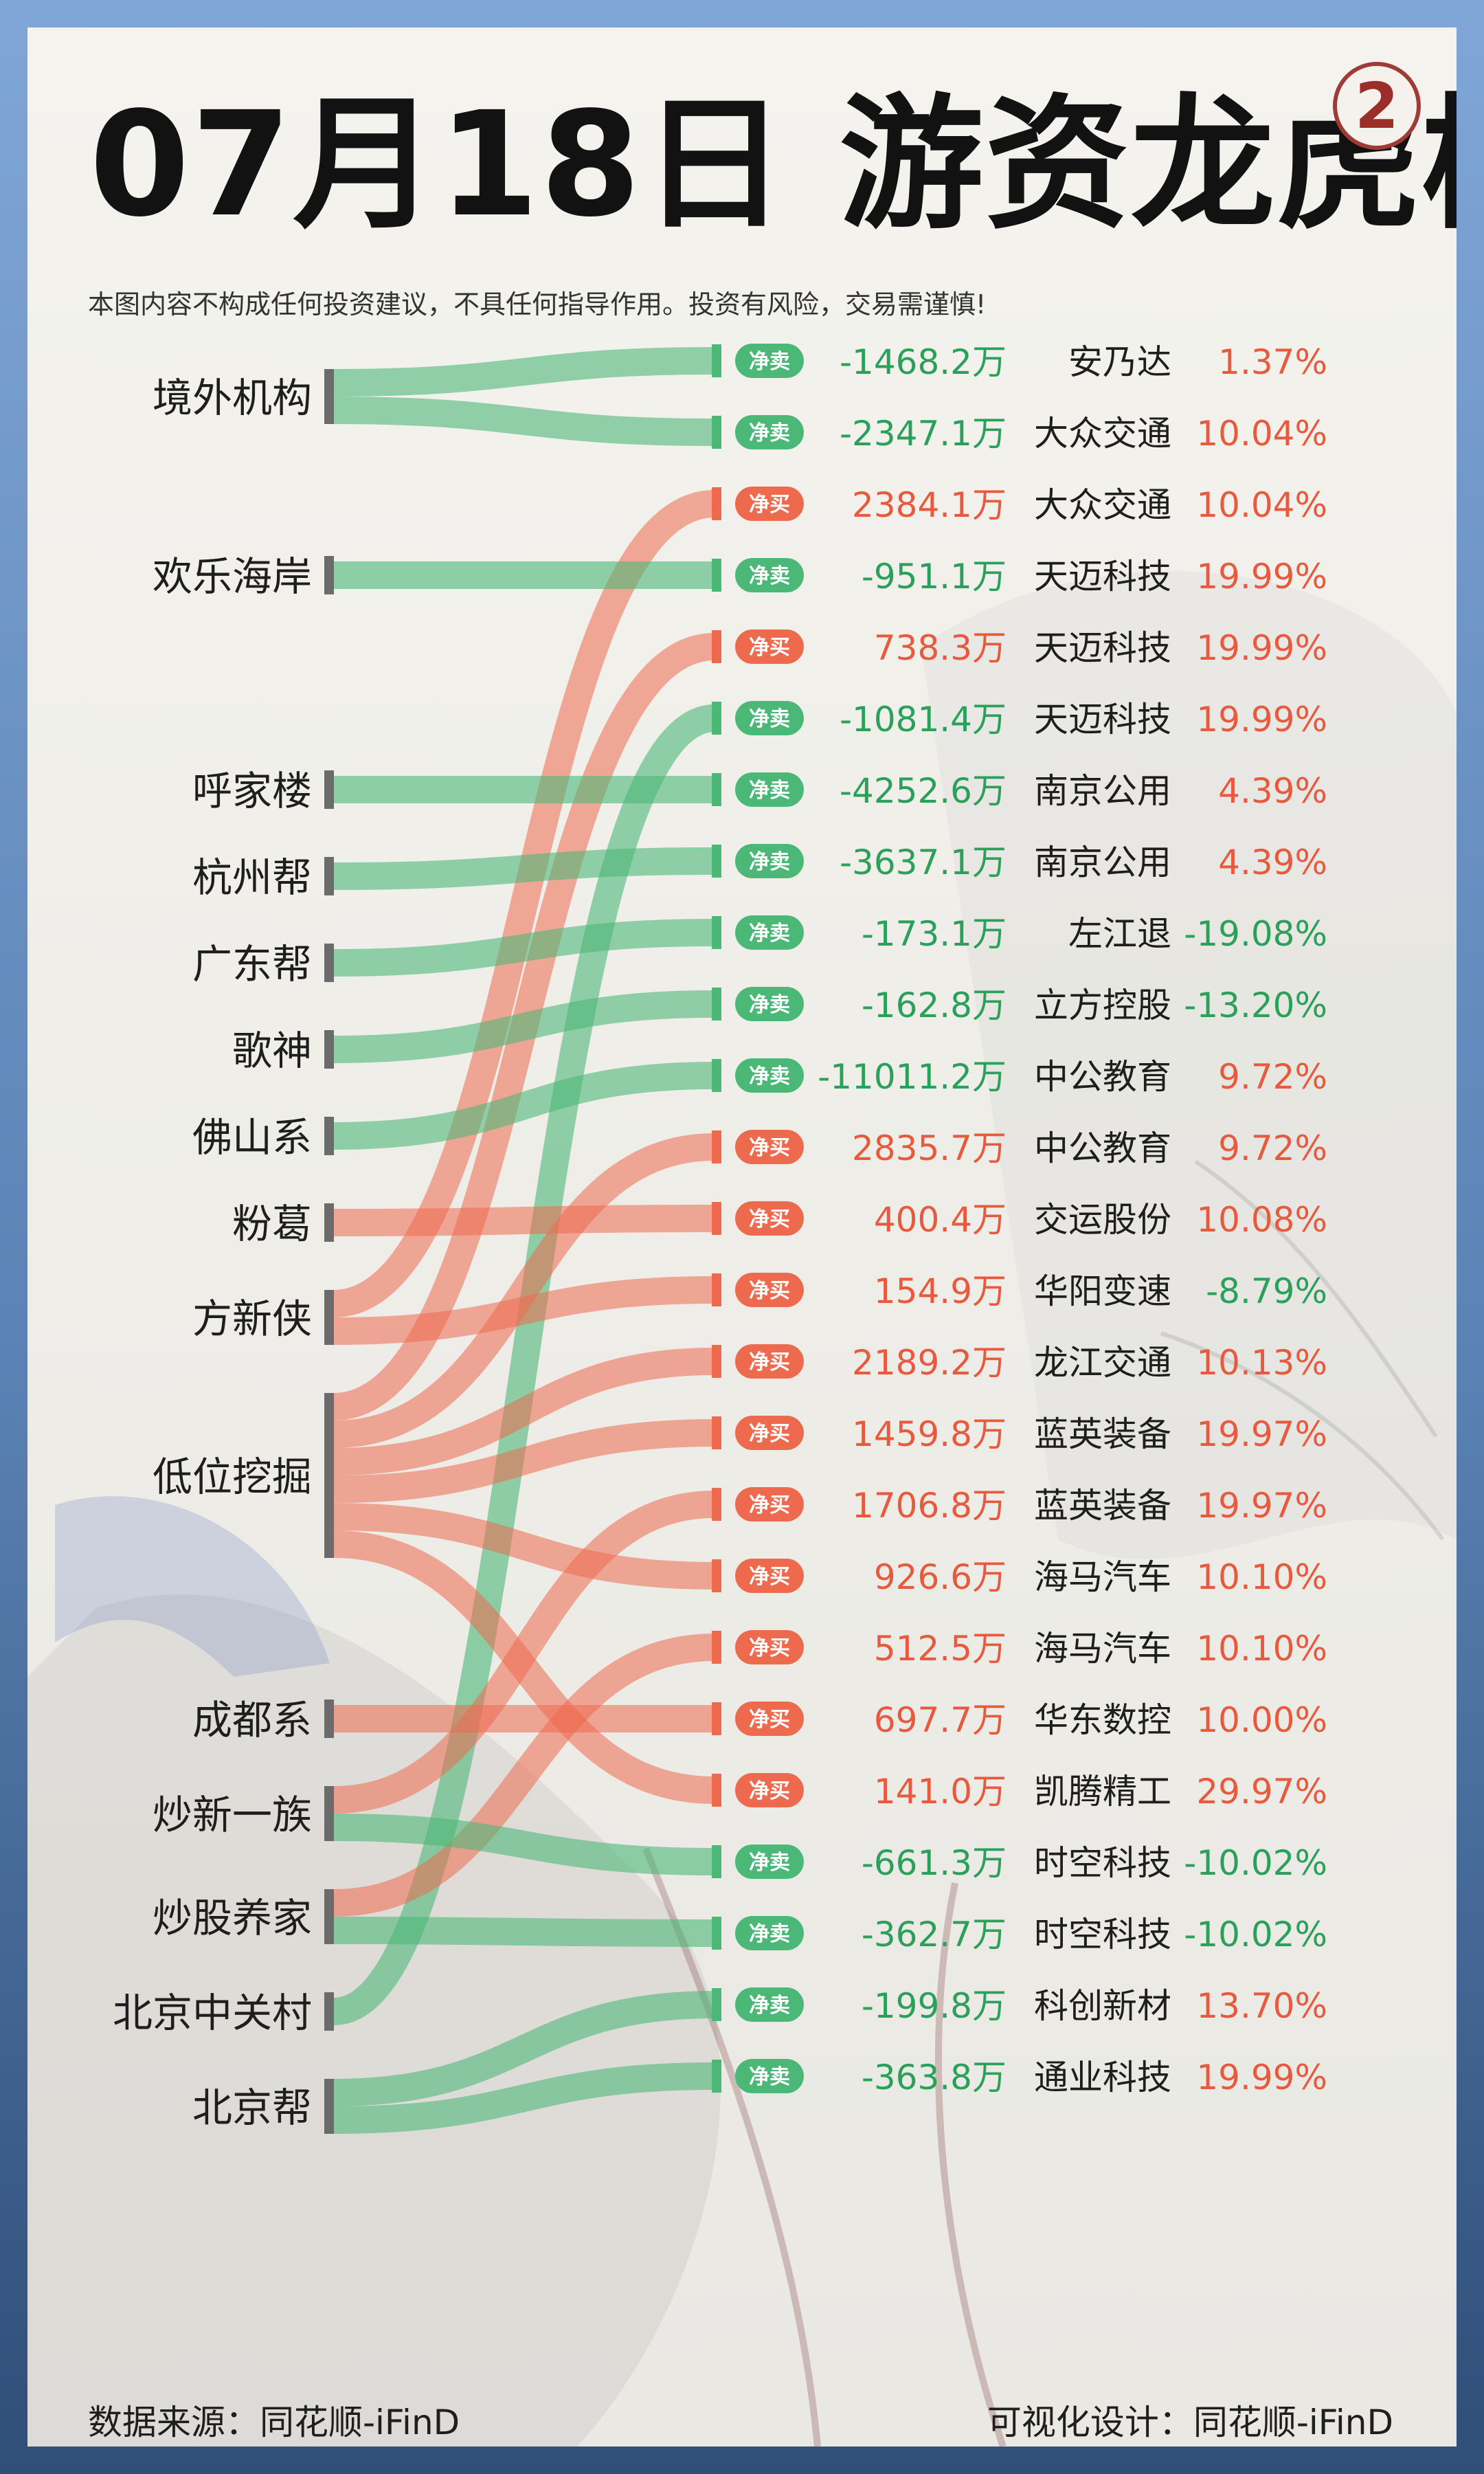 This screenshot has width=1484, height=2474. What do you see at coordinates (940, 1720) in the screenshot?
I see `amount-value: 697.7万` at bounding box center [940, 1720].